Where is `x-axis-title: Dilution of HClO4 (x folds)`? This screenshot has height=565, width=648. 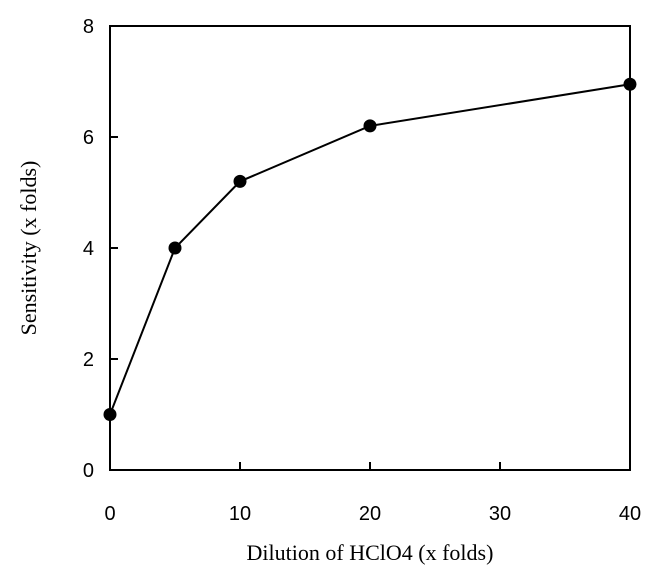
x-axis-title: Dilution of HClO4 (x folds) is located at coordinates (370, 552).